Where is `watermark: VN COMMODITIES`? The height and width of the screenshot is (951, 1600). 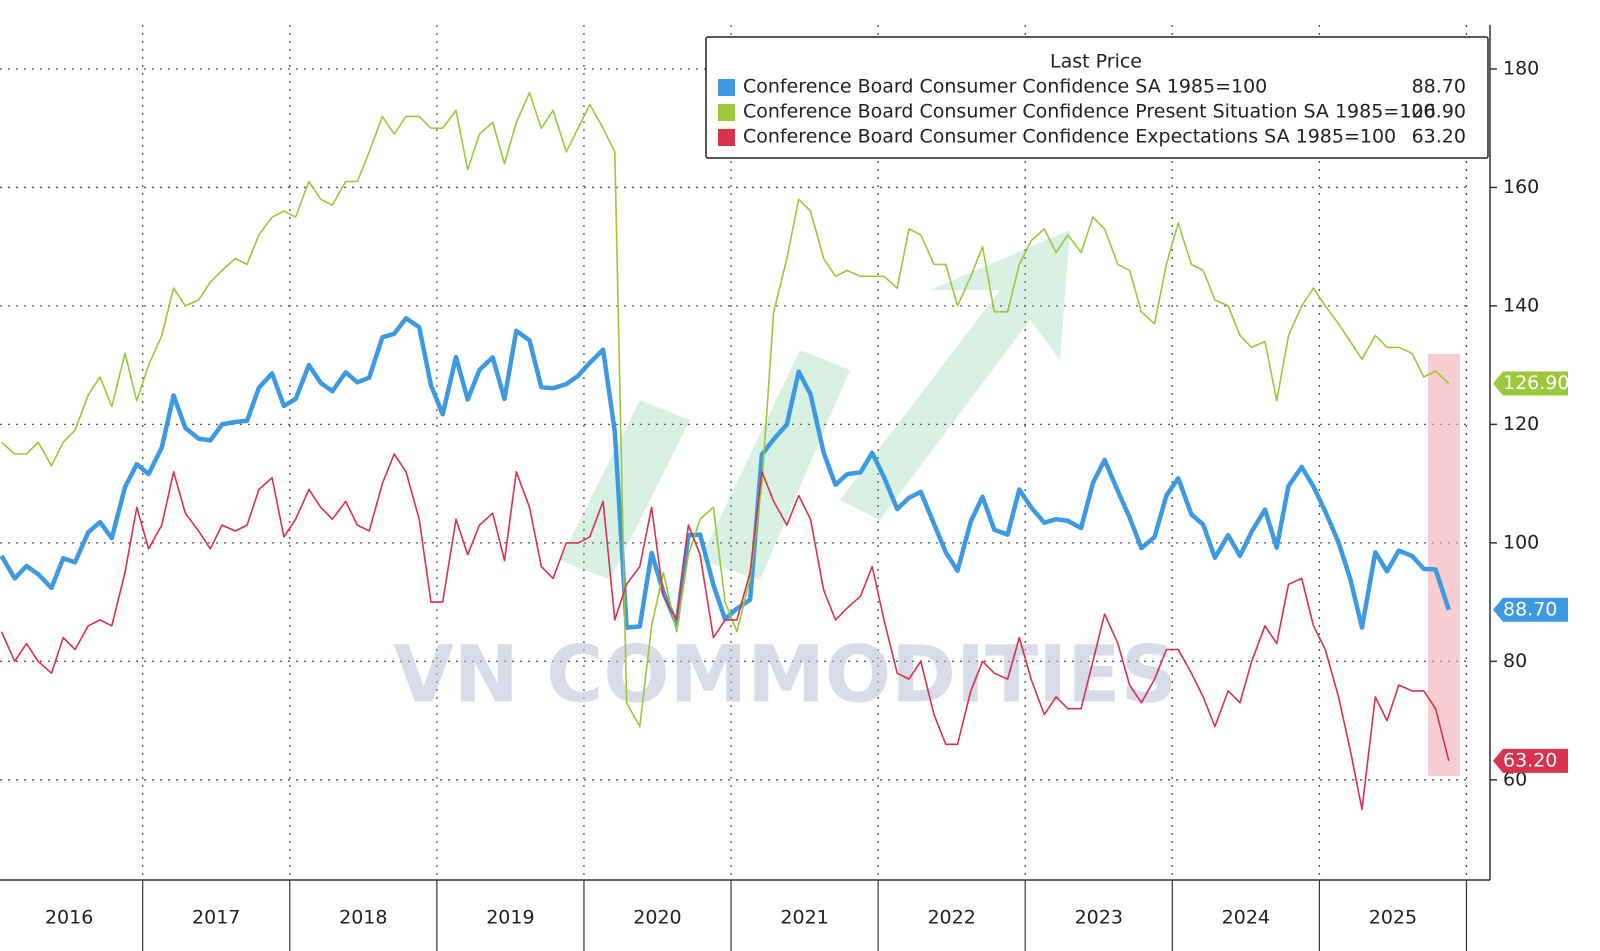 watermark: VN COMMODITIES is located at coordinates (784, 675).